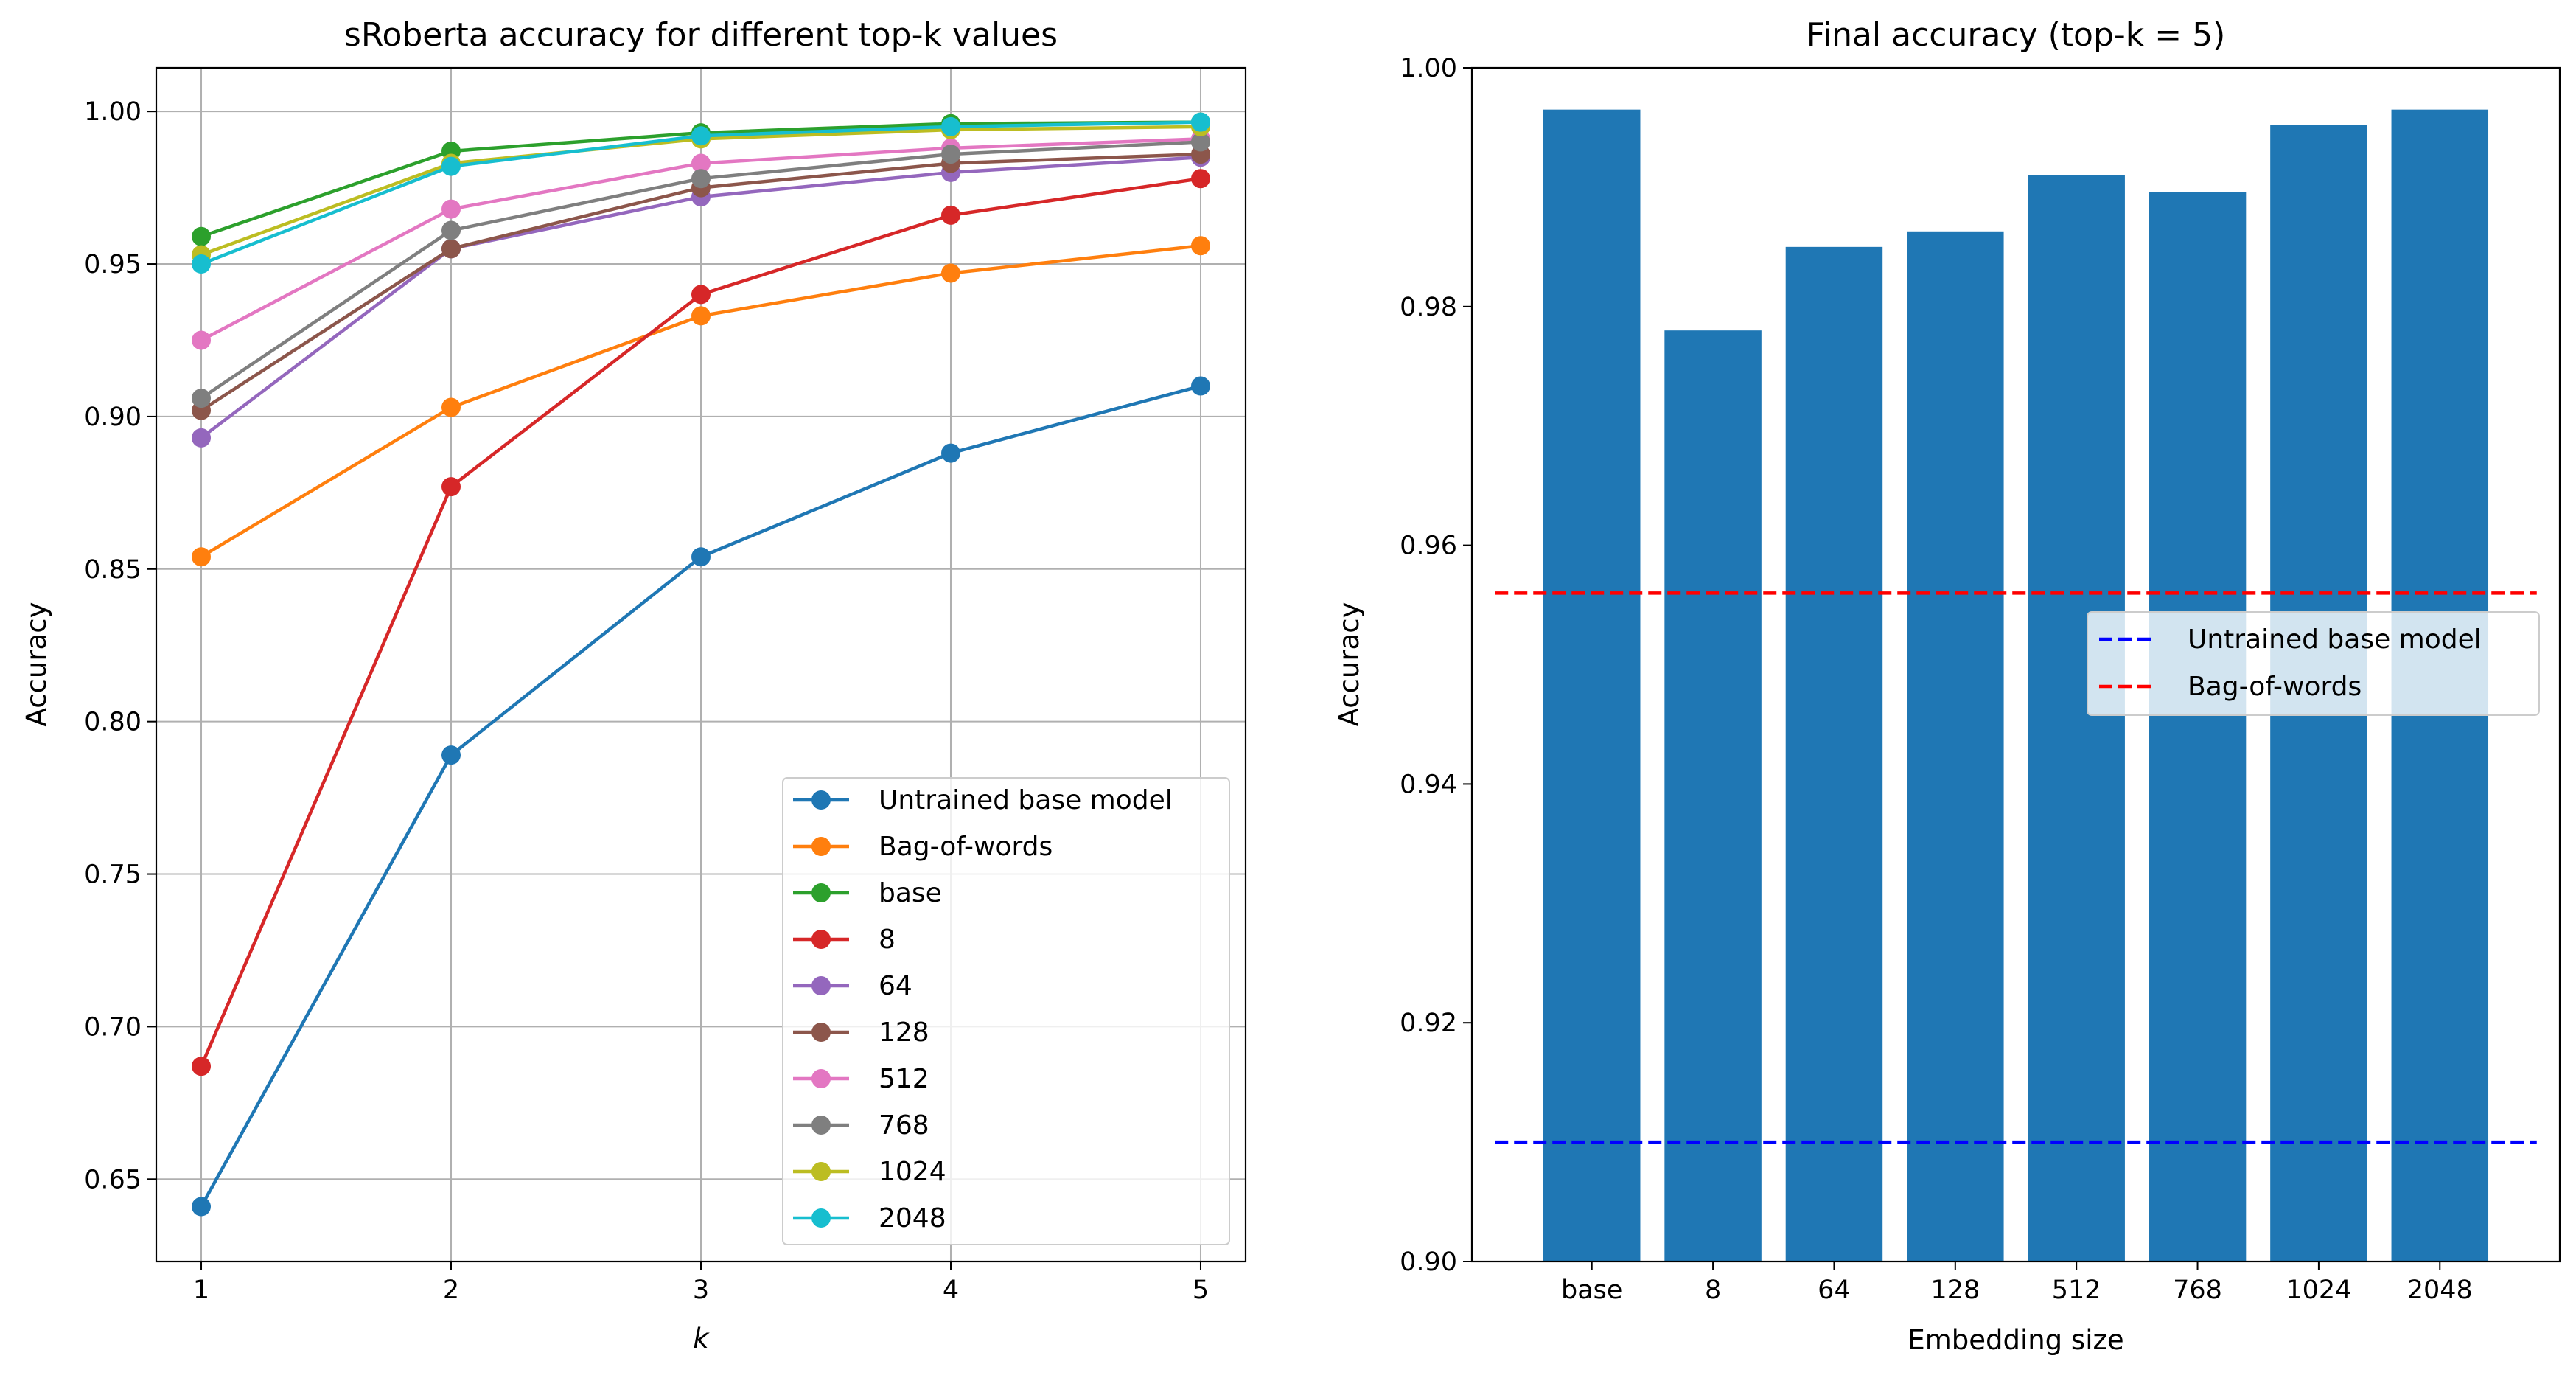 This screenshot has height=1378, width=2576. I want to click on x-tick-label: 768, so click(2197, 1290).